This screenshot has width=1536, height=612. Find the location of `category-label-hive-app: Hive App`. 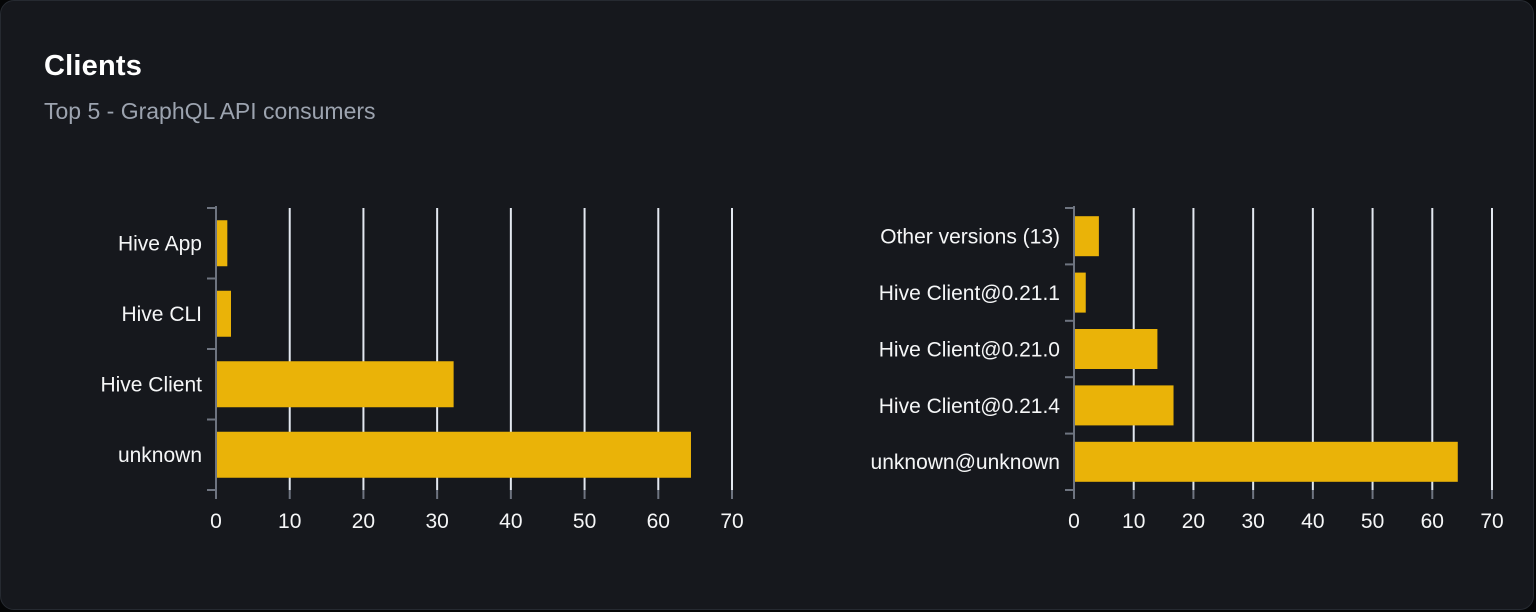

category-label-hive-app: Hive App is located at coordinates (160, 244).